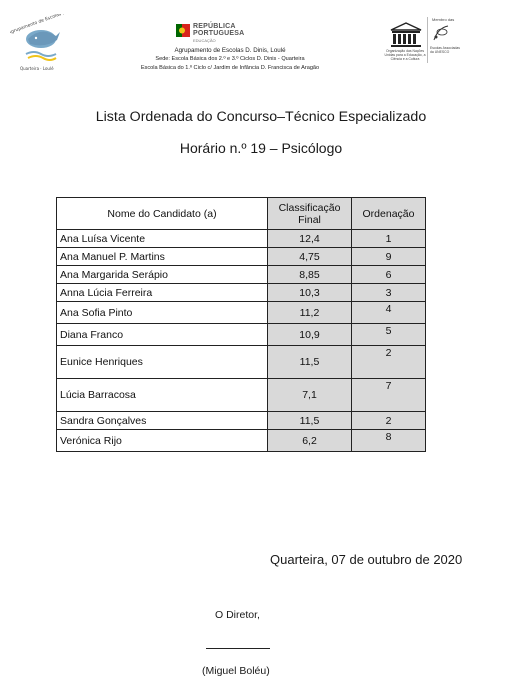 Image resolution: width=522 pixels, height=687 pixels. What do you see at coordinates (309, 395) in the screenshot?
I see `candidate-score: 7,1` at bounding box center [309, 395].